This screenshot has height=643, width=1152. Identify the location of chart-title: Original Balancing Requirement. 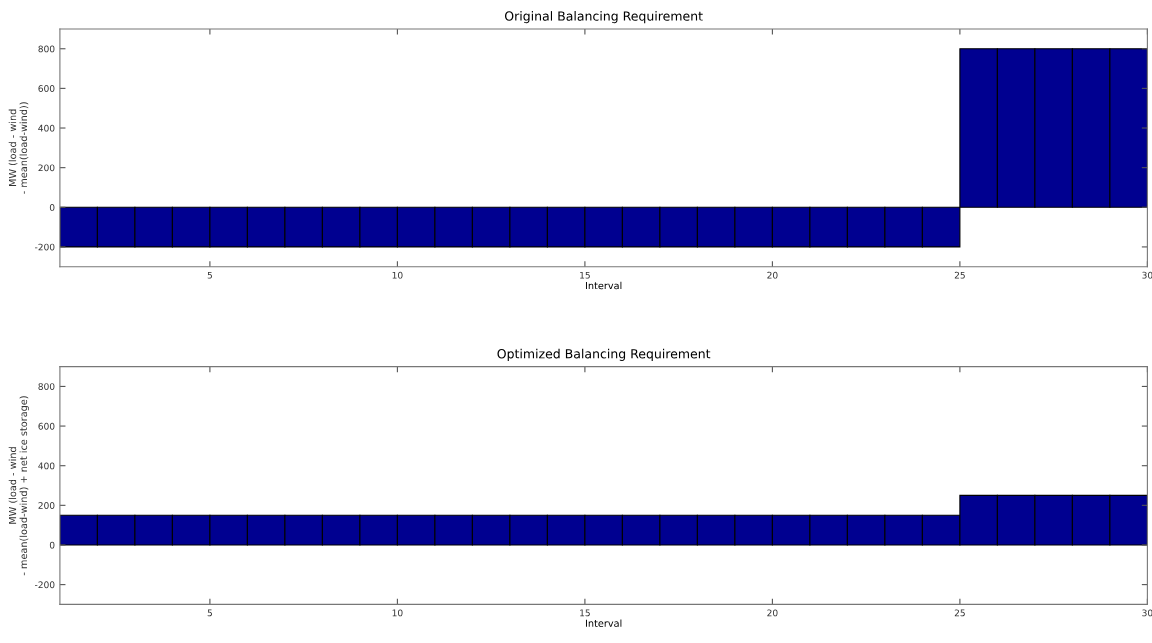
(603, 17).